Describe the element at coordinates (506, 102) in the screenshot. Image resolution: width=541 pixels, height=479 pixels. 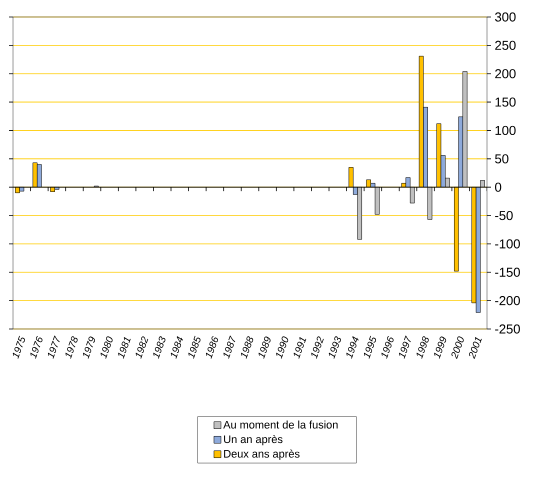
I see `y-tick-label: 150` at that location.